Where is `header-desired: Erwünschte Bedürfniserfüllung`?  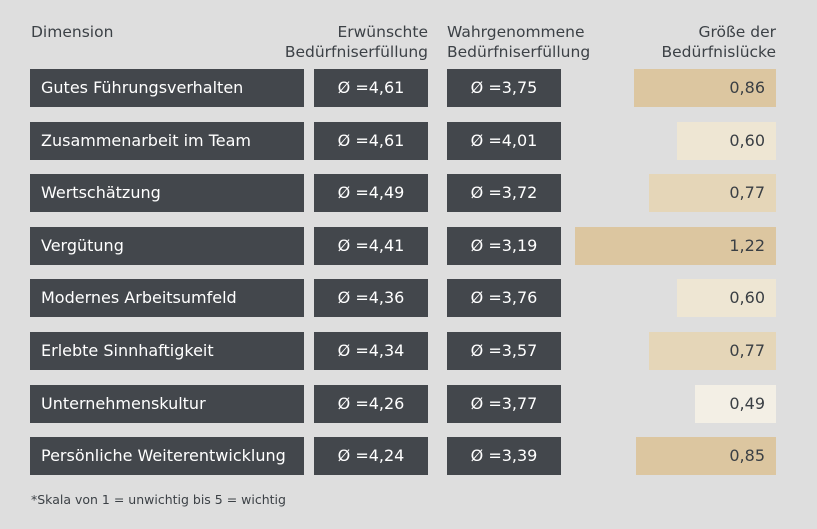
header-desired: Erwünschte Bedürfniserfüllung is located at coordinates (349, 42).